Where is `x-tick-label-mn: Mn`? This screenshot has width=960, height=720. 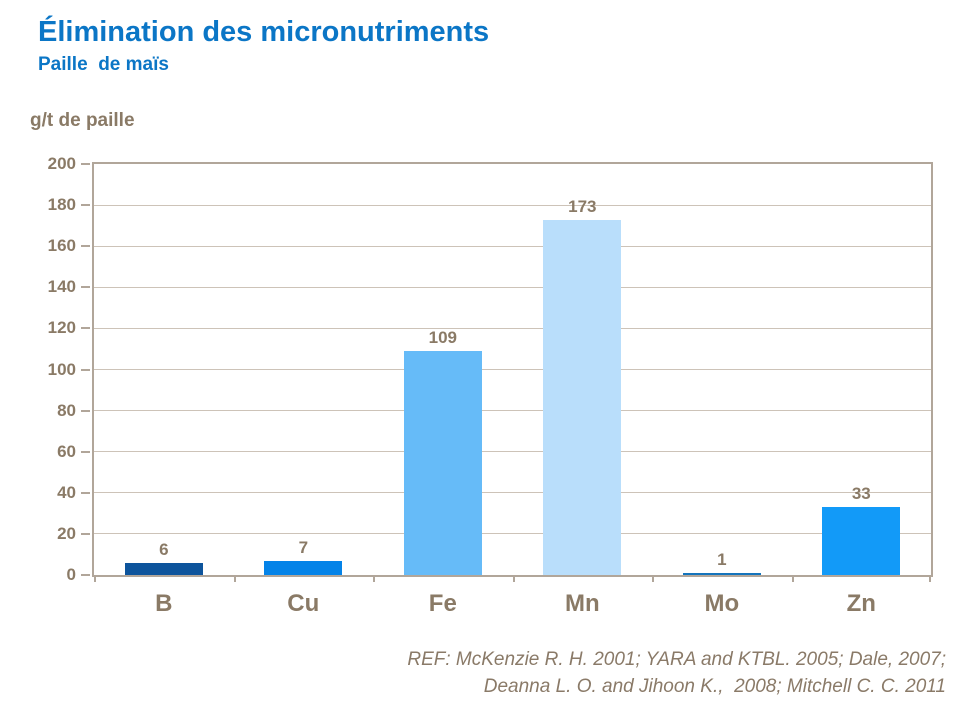 x-tick-label-mn: Mn is located at coordinates (582, 603).